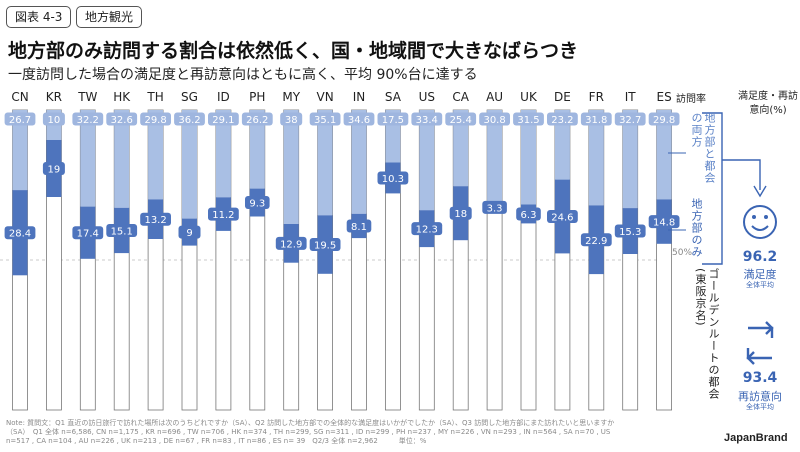  Describe the element at coordinates (528, 120) in the screenshot. I see `data-label-both: 31.5` at that location.